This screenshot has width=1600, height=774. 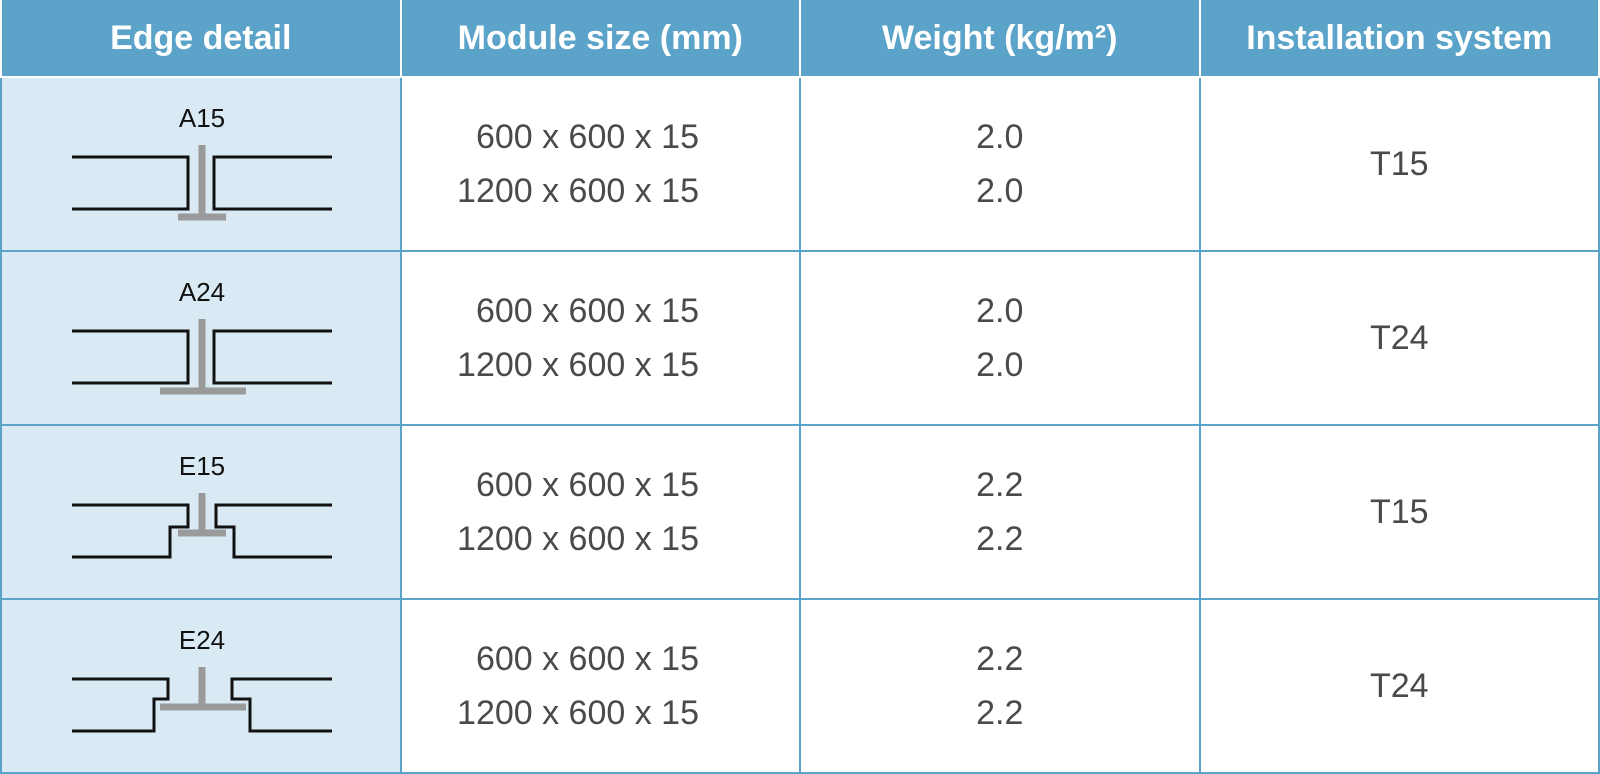 What do you see at coordinates (600, 39) in the screenshot?
I see `header-cell: Module size (mm)` at bounding box center [600, 39].